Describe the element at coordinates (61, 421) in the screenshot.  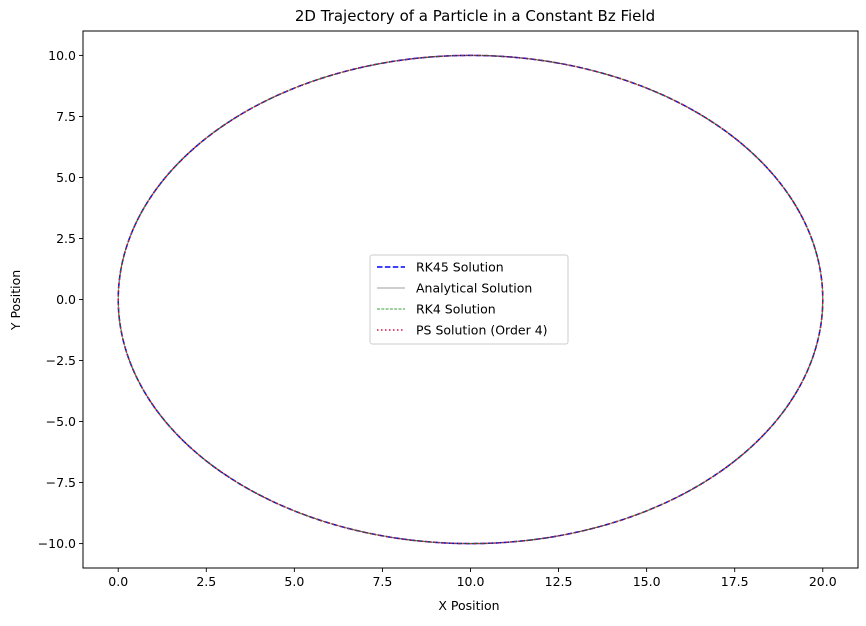
I see `y-tick-label: −5.0` at that location.